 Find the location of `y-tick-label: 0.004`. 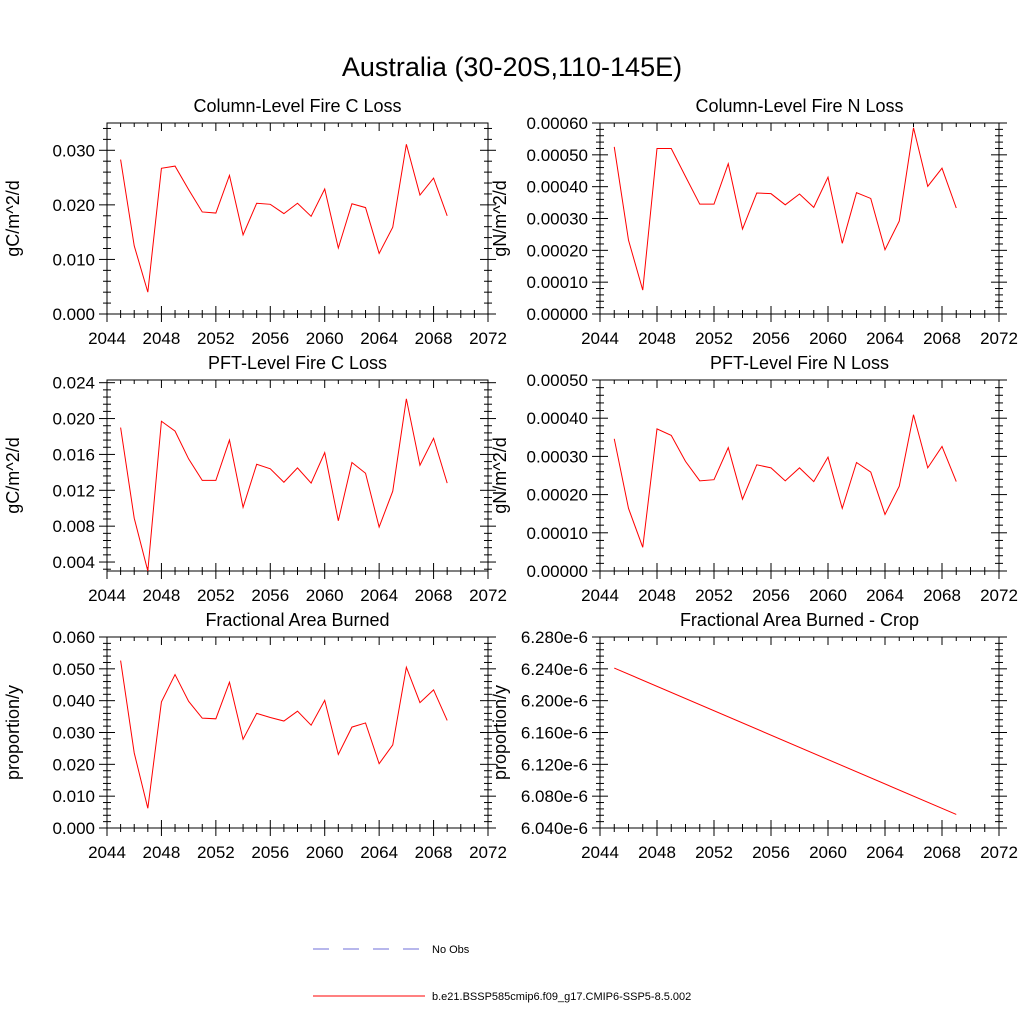

y-tick-label: 0.004 is located at coordinates (73, 562).